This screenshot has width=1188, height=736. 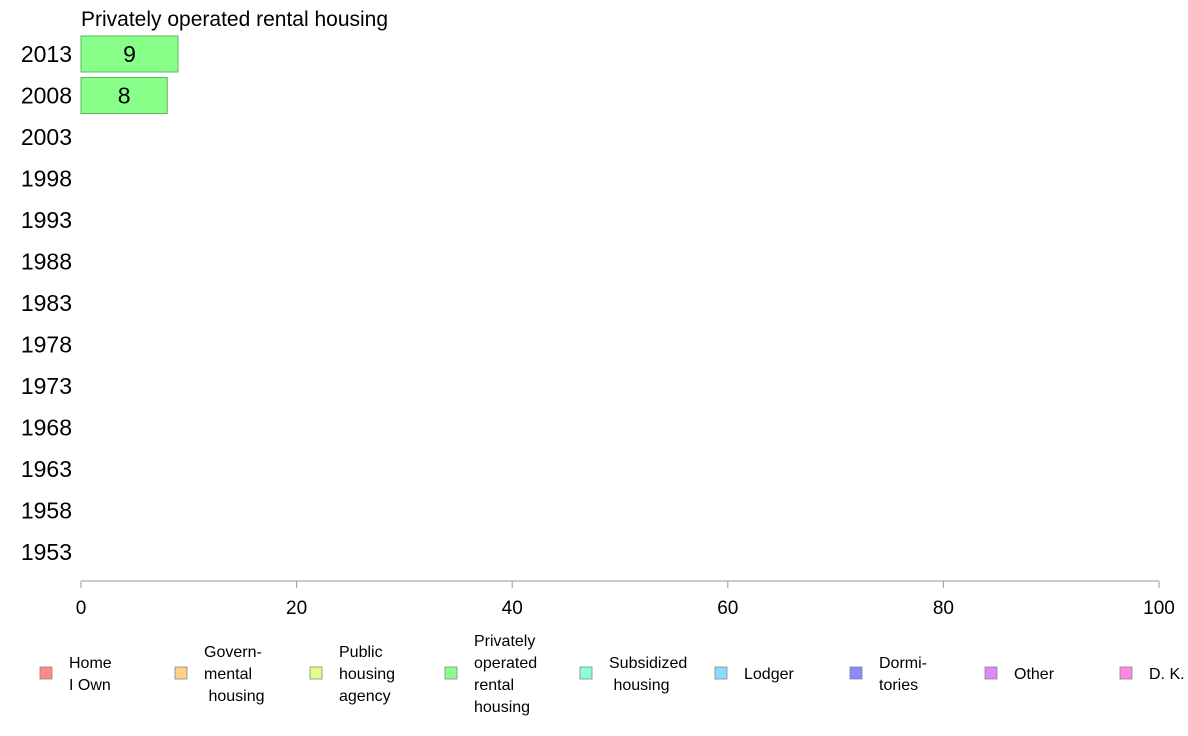 What do you see at coordinates (943, 608) in the screenshot?
I see `x-tick-label-80: 80` at bounding box center [943, 608].